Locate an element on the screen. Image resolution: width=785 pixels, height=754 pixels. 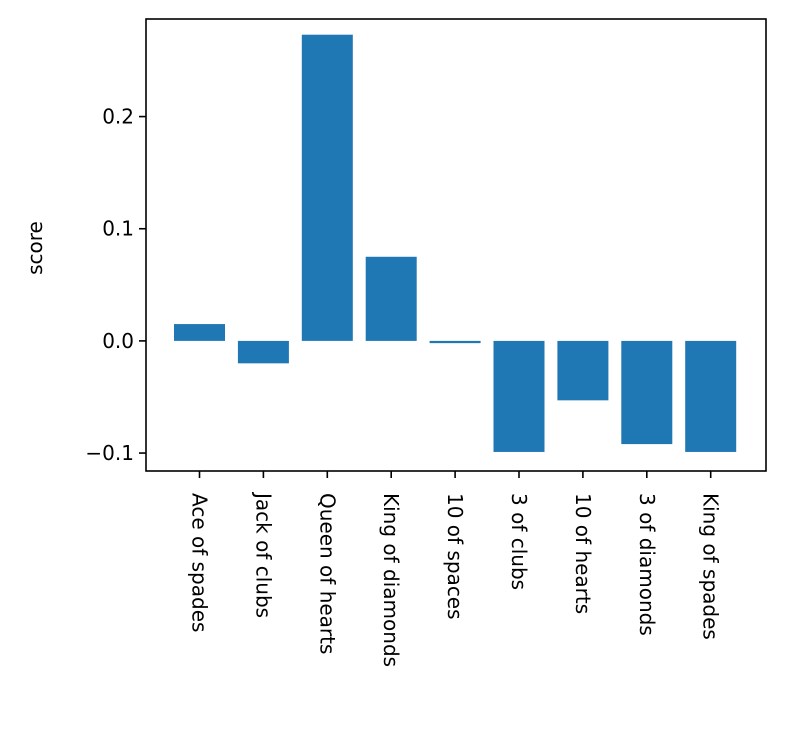
x-tick-label: Ace of spades is located at coordinates (200, 562).